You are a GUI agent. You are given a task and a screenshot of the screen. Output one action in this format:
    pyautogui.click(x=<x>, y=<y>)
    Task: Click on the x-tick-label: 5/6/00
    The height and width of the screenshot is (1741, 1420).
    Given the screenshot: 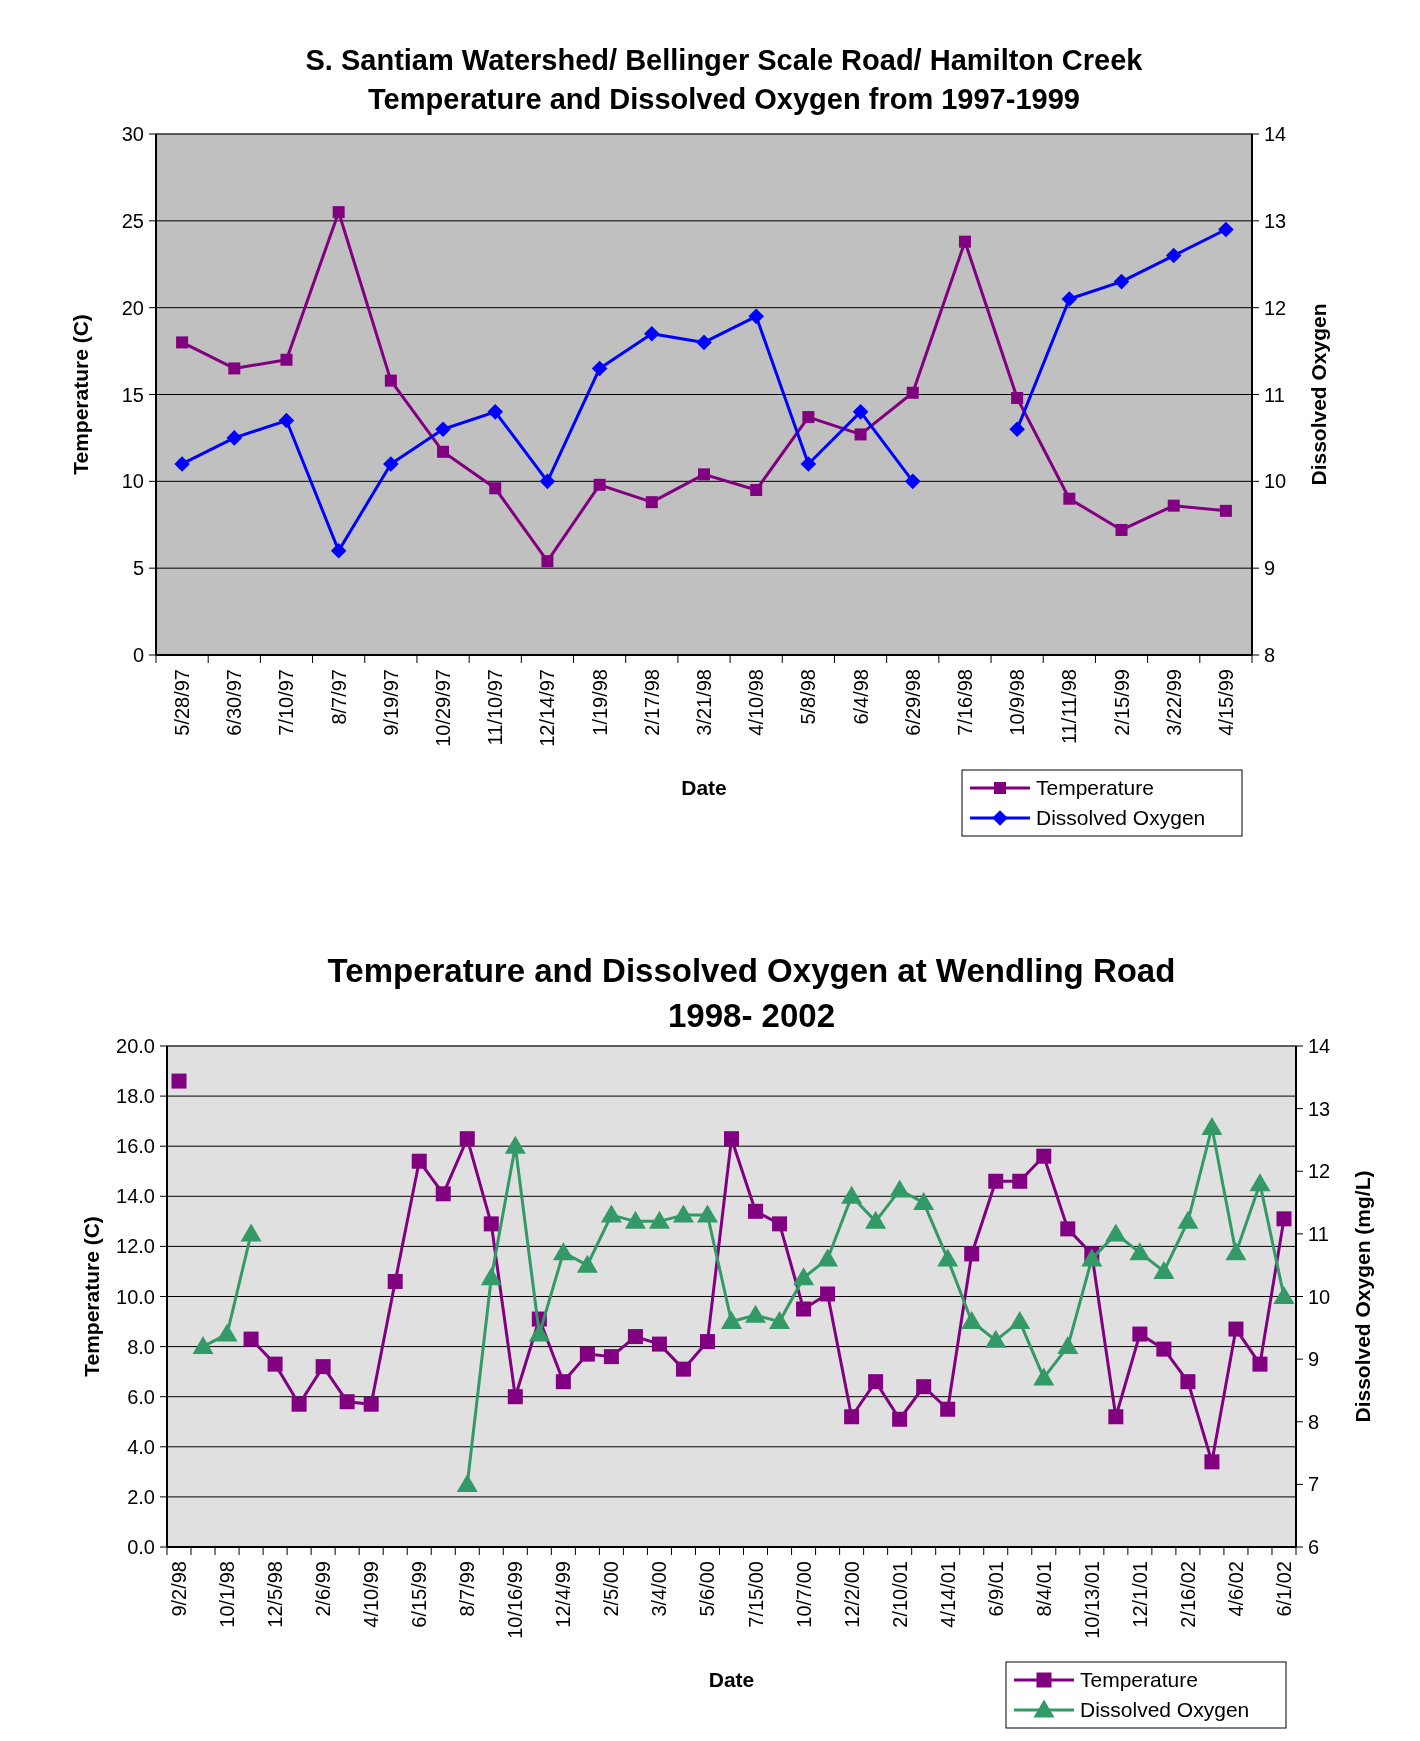 What is the action you would take?
    pyautogui.click(x=707, y=1589)
    